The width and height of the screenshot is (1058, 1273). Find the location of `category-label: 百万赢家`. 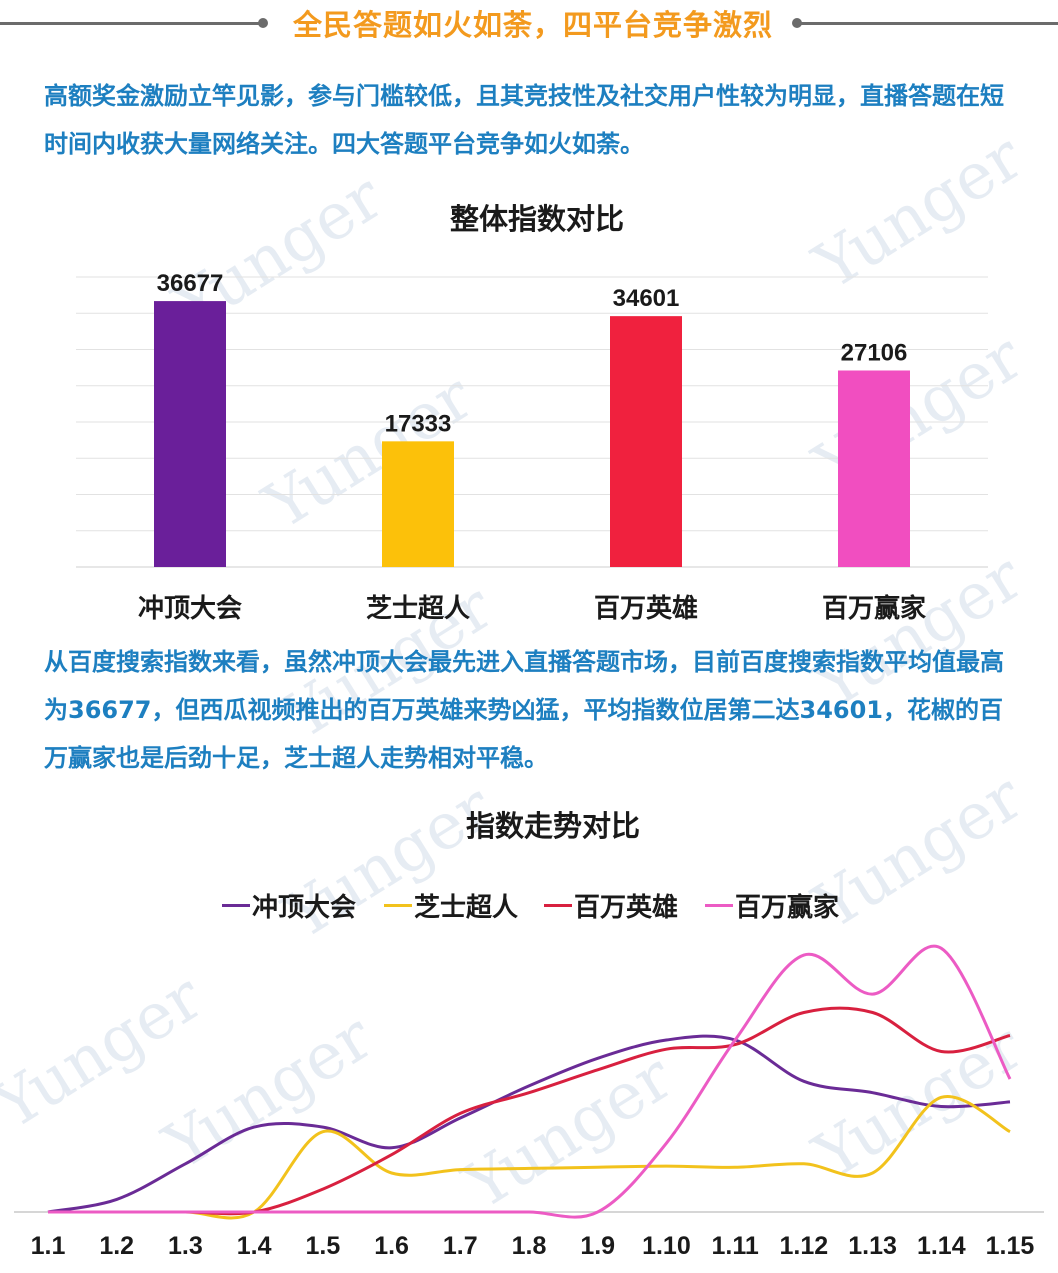

category-label: 百万赢家 is located at coordinates (874, 608).